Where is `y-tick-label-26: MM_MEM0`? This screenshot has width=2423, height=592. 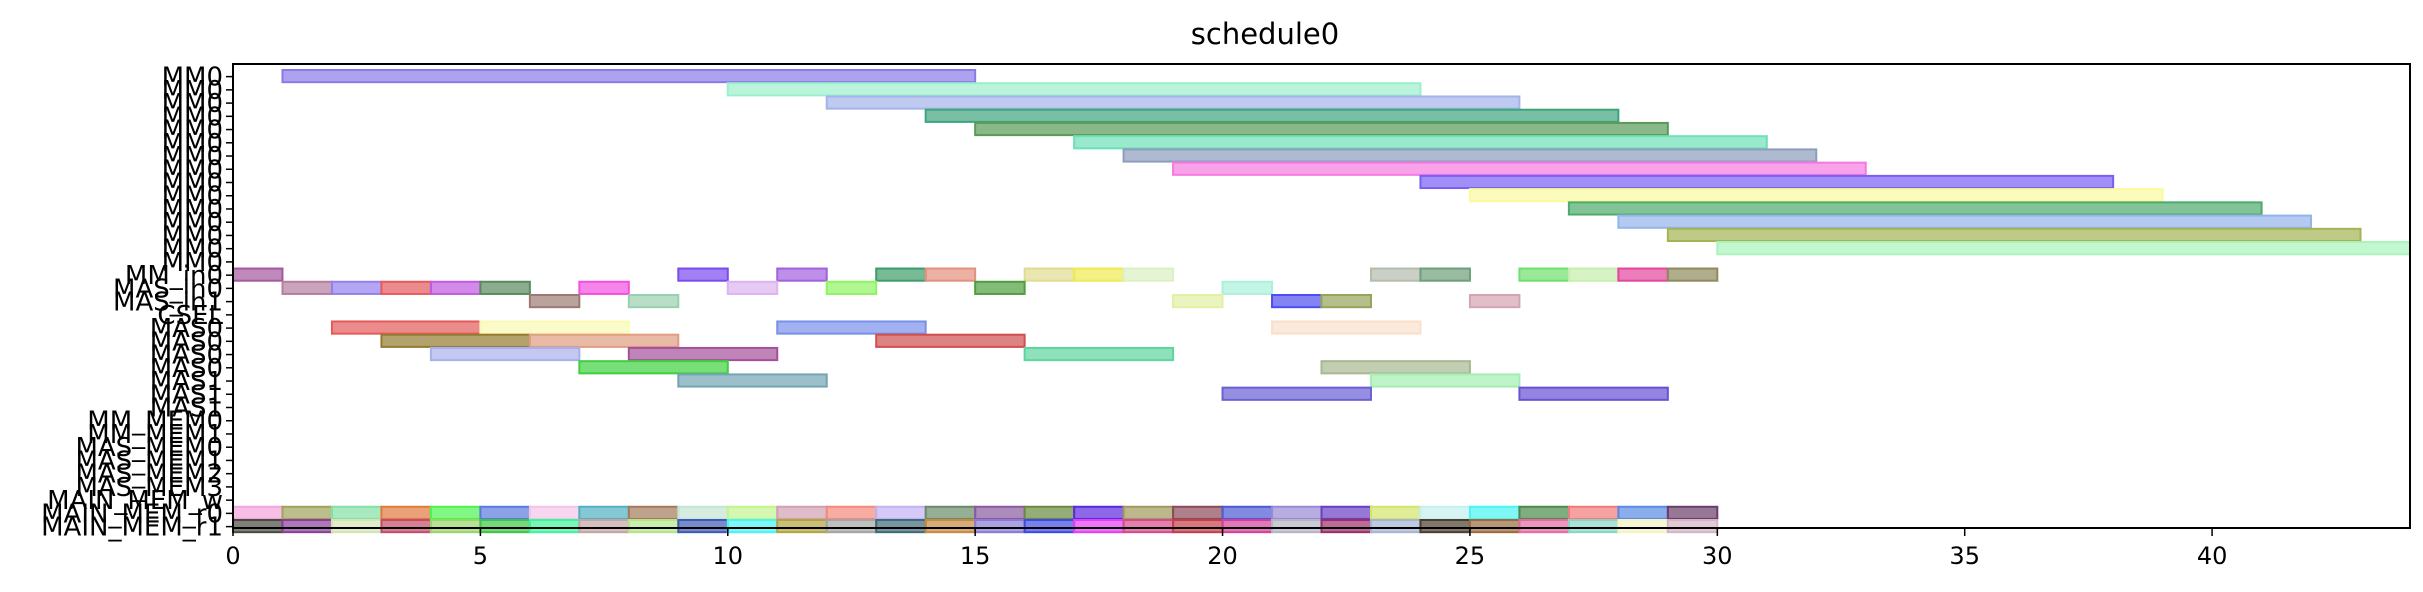
y-tick-label-26: MM_MEM0 is located at coordinates (155, 422).